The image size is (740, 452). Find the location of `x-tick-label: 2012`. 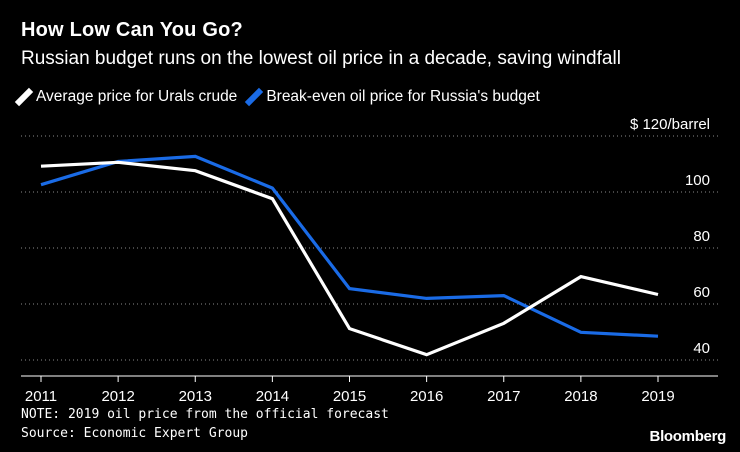

x-tick-label: 2012 is located at coordinates (117, 396).